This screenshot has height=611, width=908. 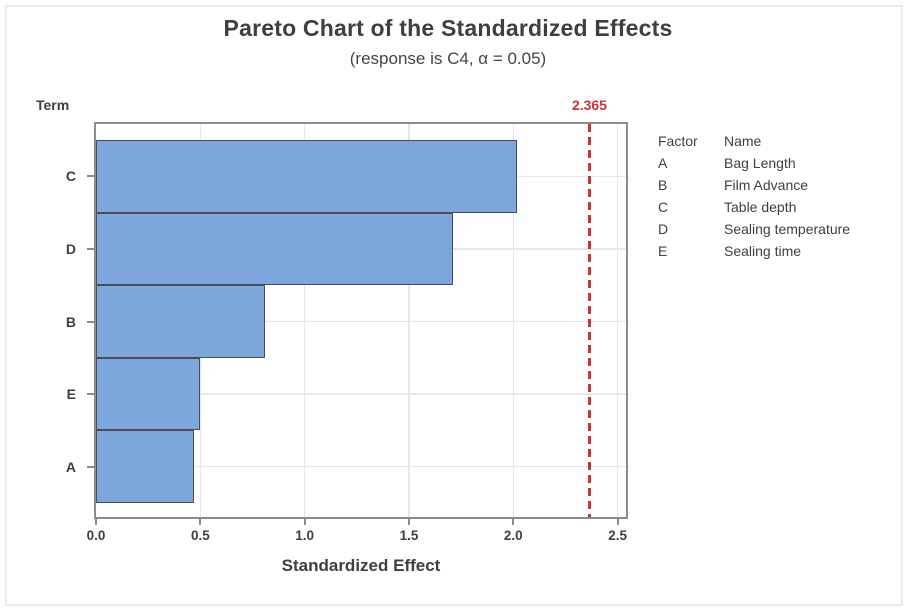 I want to click on x-tick-label: 2.5, so click(x=618, y=535).